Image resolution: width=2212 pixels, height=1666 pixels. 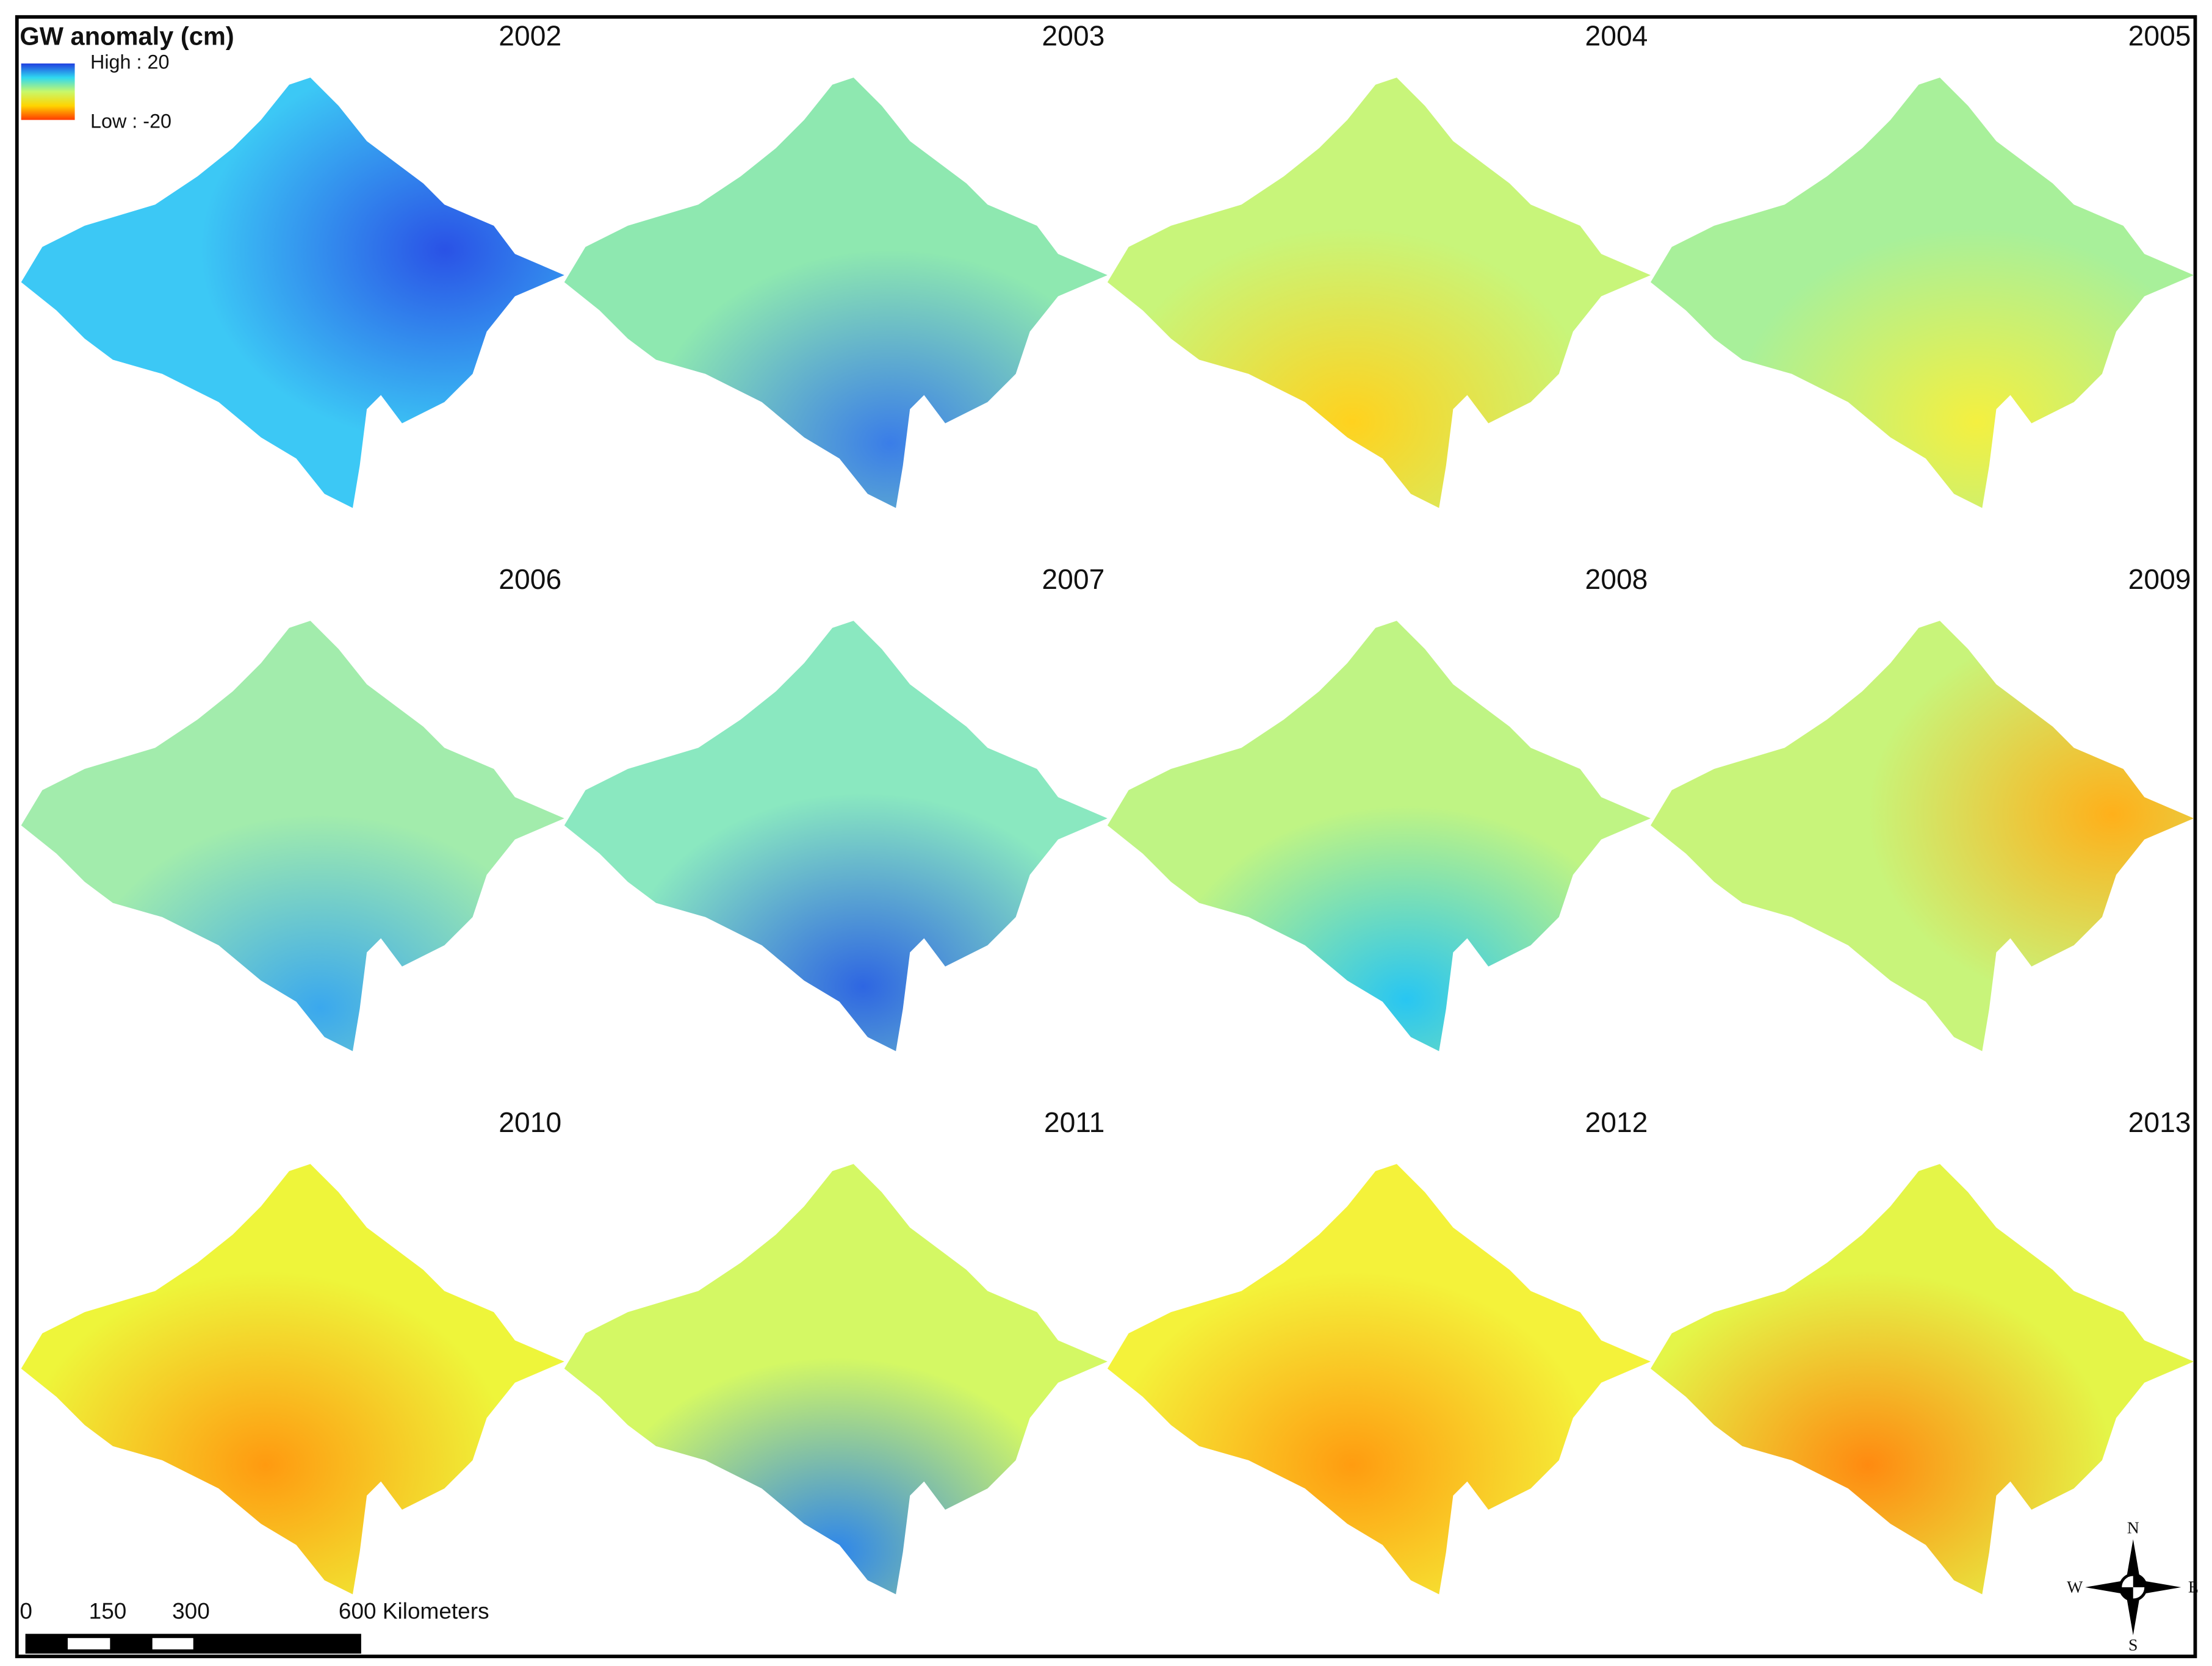 What do you see at coordinates (1074, 1122) in the screenshot?
I see `panel-year: 2011` at bounding box center [1074, 1122].